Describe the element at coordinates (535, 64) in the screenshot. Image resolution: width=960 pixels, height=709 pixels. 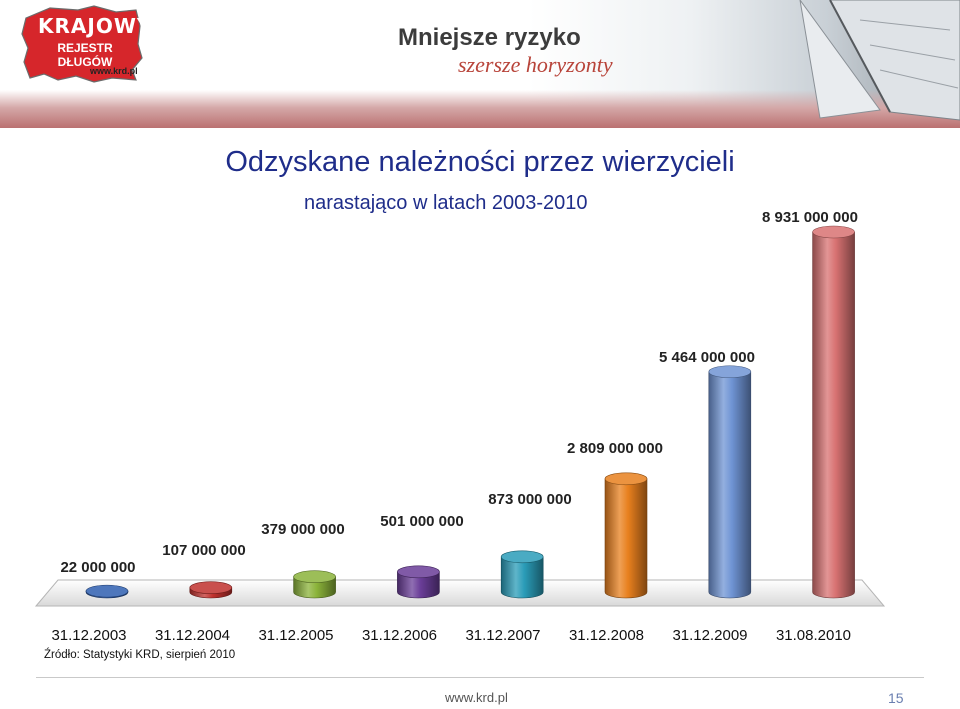
I see `slogan-line2: szersze horyzonty` at that location.